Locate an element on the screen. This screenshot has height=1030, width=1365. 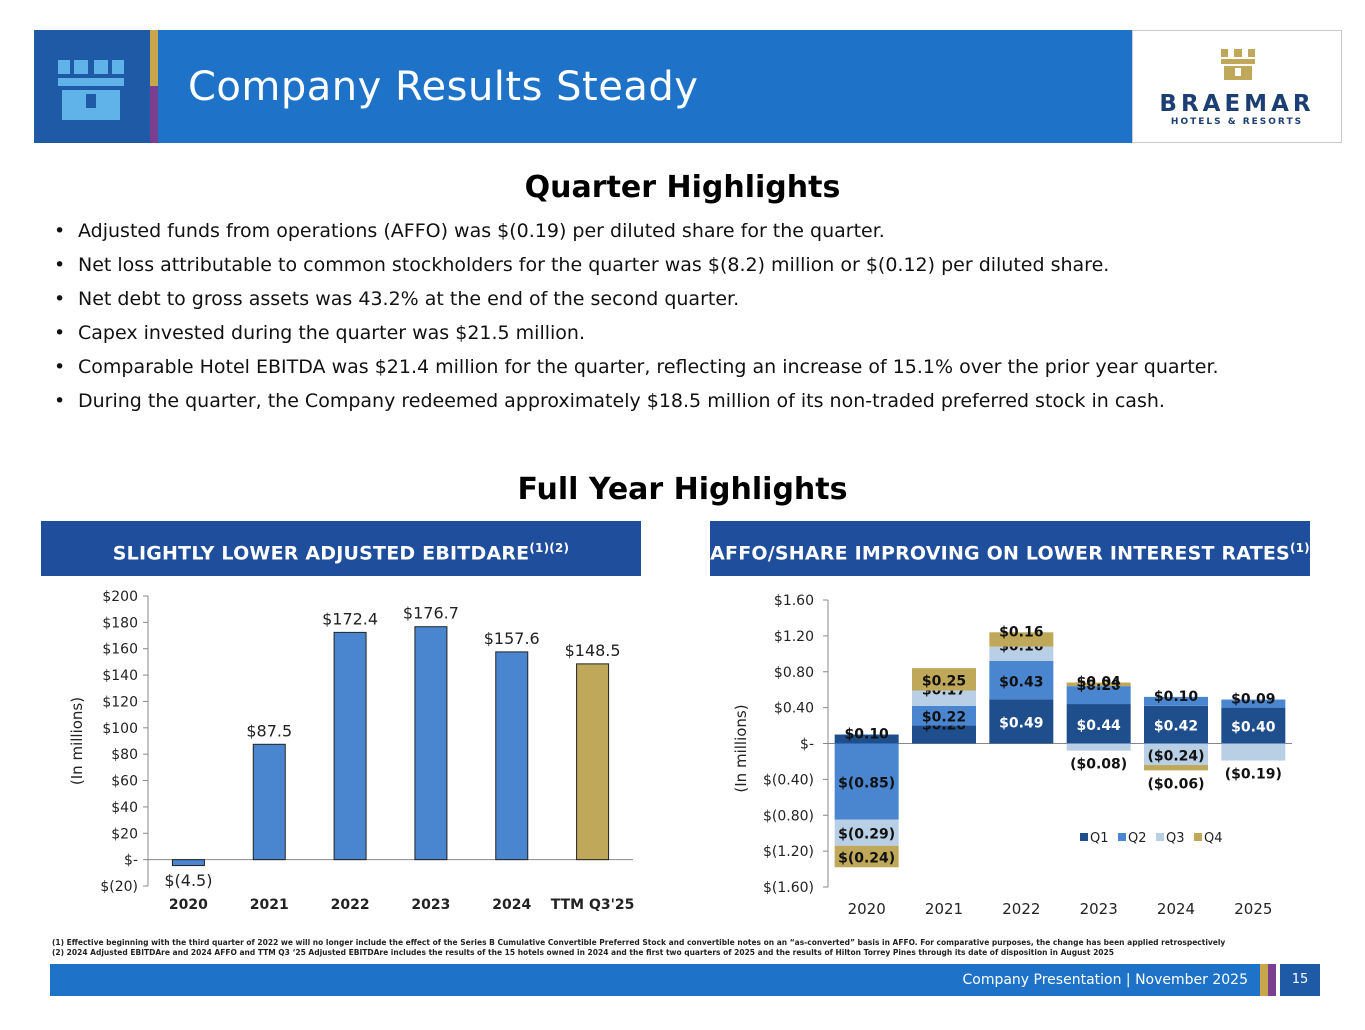
y-tick-label: $40 is located at coordinates (124, 808).